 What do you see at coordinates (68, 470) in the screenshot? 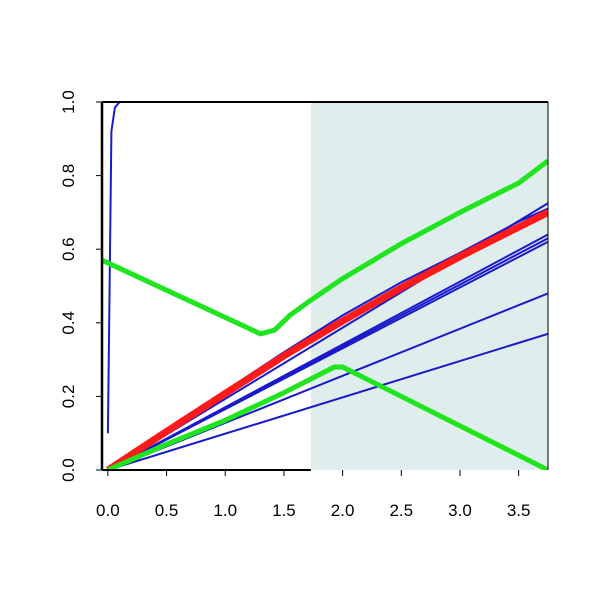
I see `y-tick-label: 0.0` at bounding box center [68, 470].